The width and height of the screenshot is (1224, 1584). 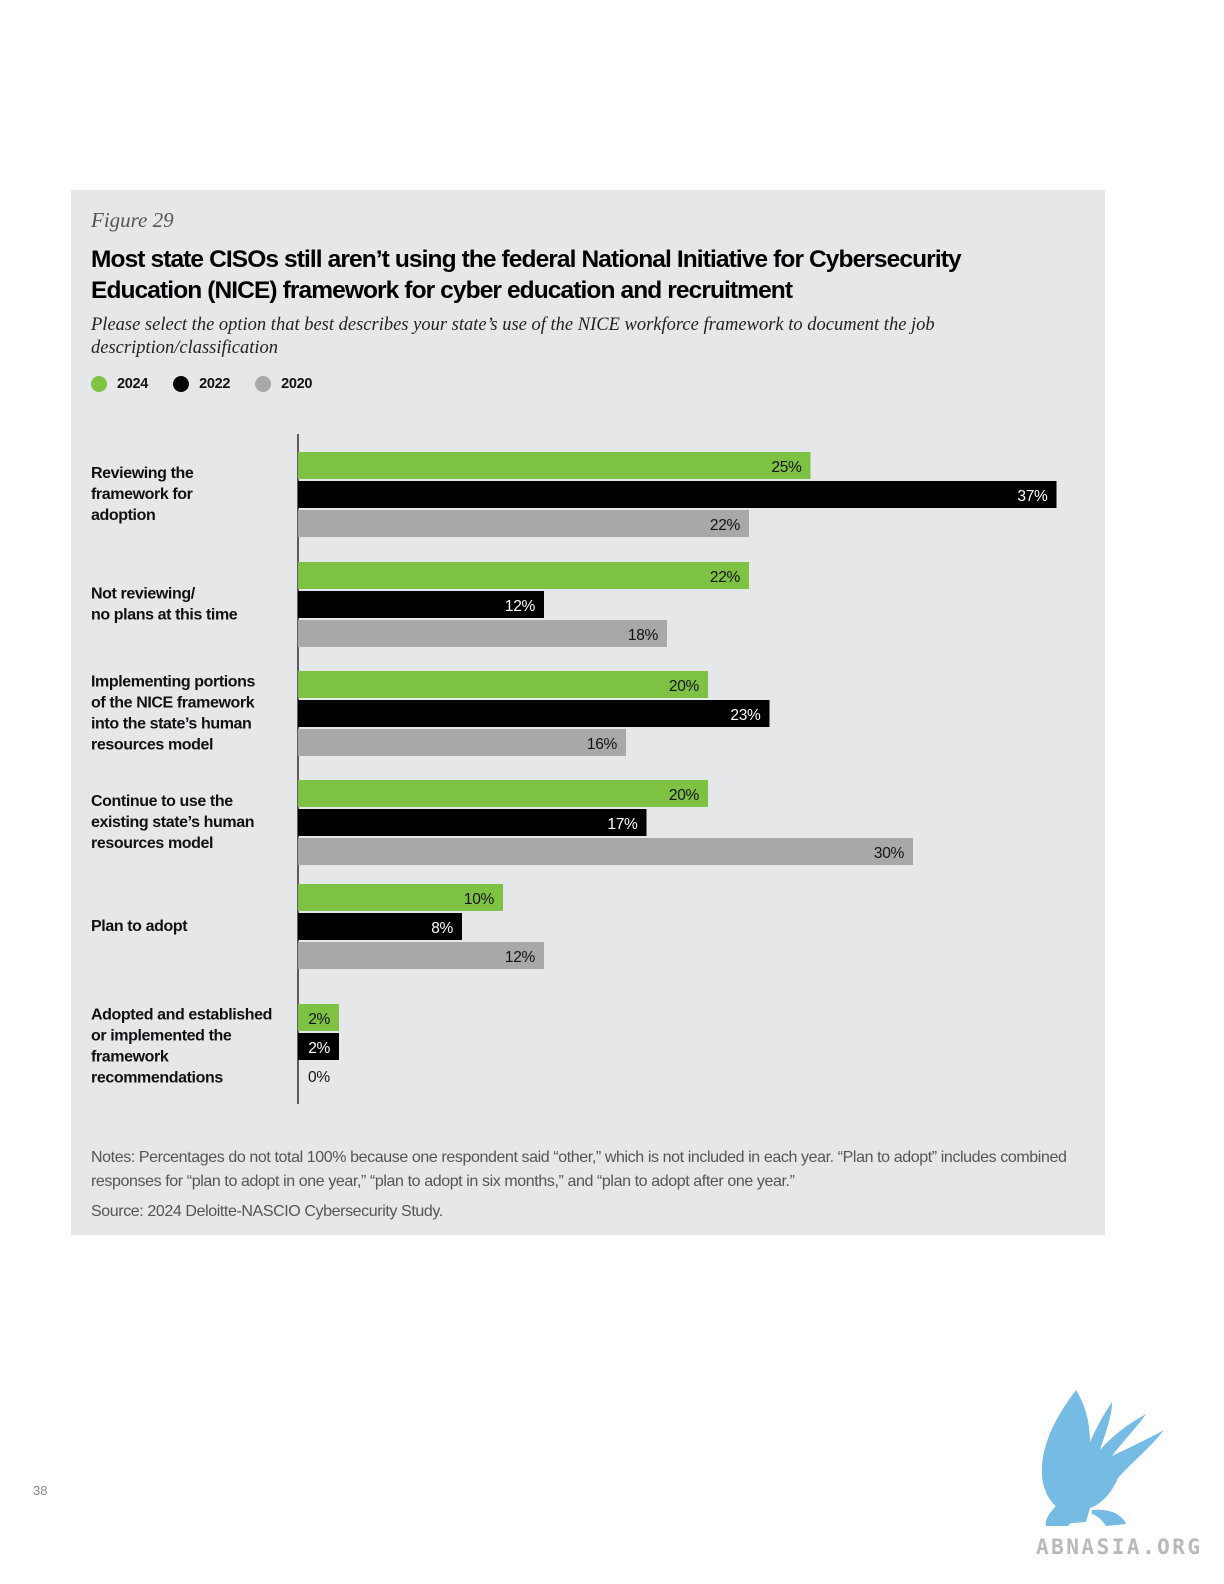 What do you see at coordinates (99, 384) in the screenshot?
I see `legend-swatch-2024` at bounding box center [99, 384].